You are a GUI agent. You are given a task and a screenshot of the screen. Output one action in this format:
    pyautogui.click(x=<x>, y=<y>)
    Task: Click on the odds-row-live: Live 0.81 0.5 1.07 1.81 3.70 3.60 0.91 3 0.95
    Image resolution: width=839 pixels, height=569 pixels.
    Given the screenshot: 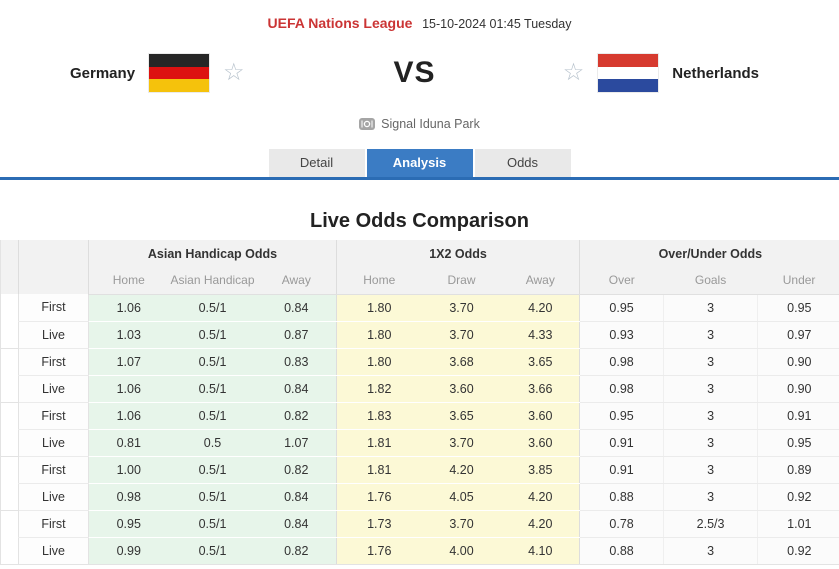 What is the action you would take?
    pyautogui.click(x=420, y=443)
    